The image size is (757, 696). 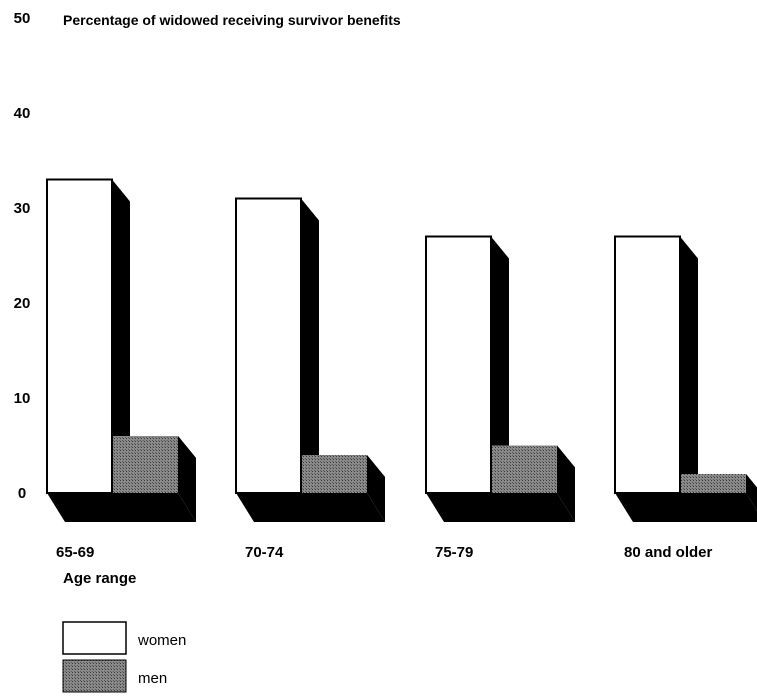 What do you see at coordinates (22, 113) in the screenshot?
I see `y-tick-label: 40` at bounding box center [22, 113].